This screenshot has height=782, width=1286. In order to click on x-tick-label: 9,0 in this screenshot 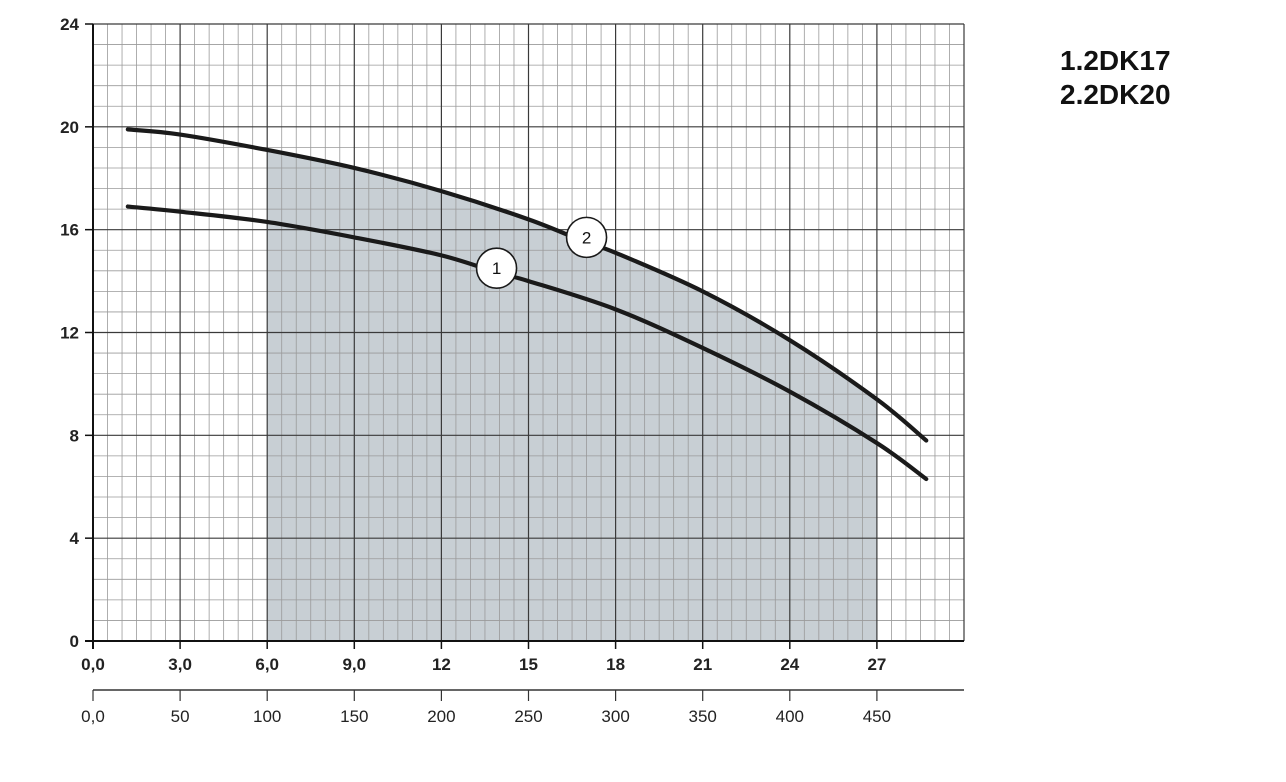, I will do `click(354, 664)`.